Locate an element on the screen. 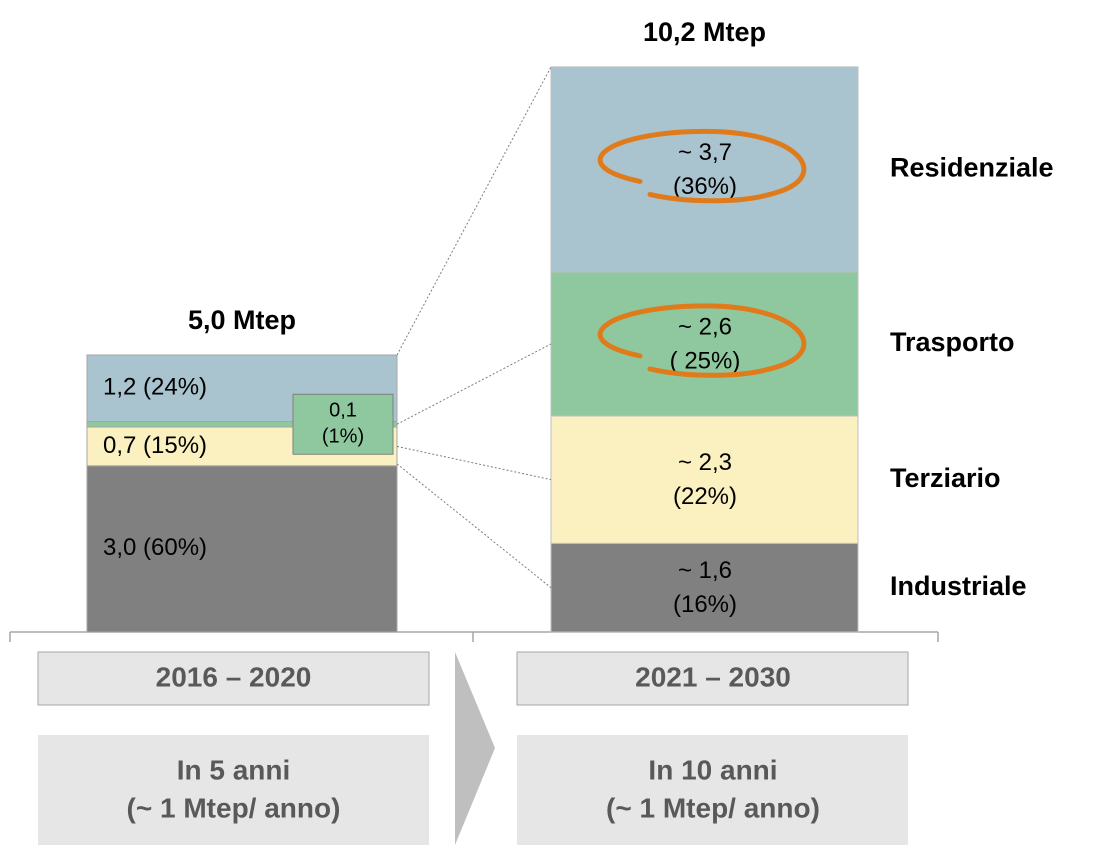 This screenshot has width=1114, height=851. period-label: 2016 – 2020 is located at coordinates (234, 676).